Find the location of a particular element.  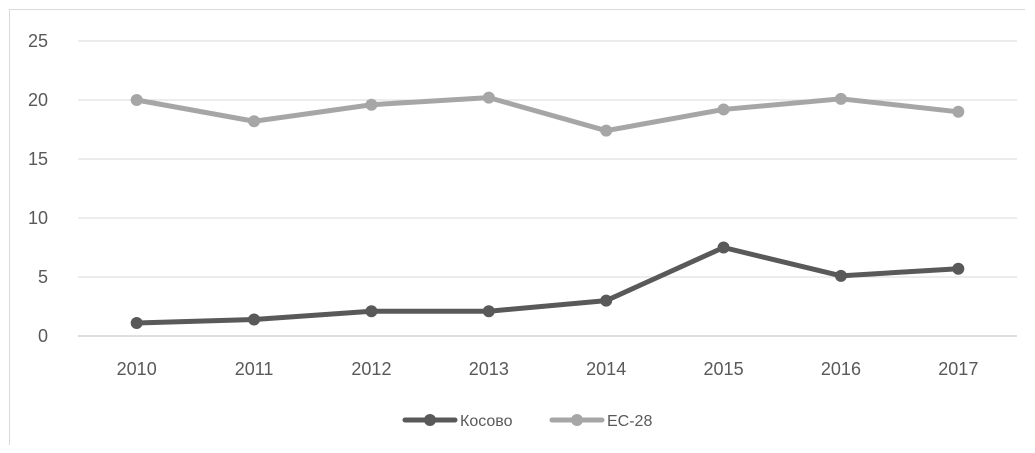

x-tick-label: 2016 is located at coordinates (841, 369).